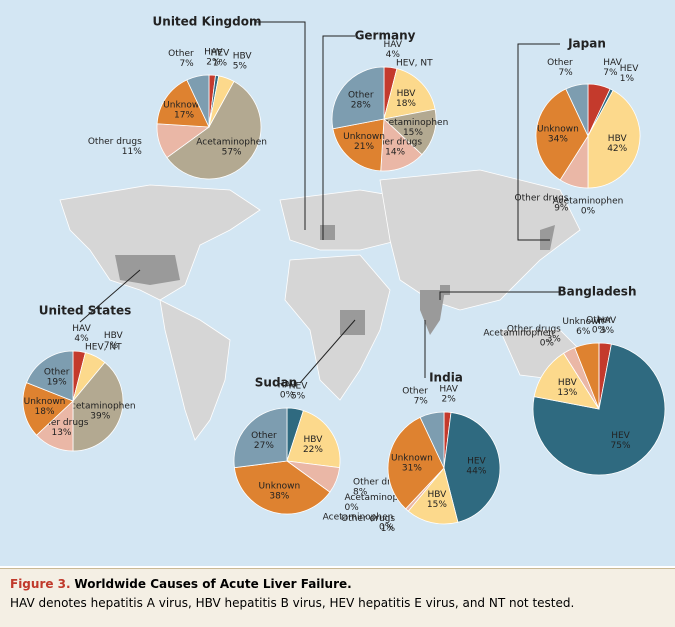 Image resolution: width=675 pixels, height=627 pixels. I want to click on highlighted-countries, so click(335, 280).